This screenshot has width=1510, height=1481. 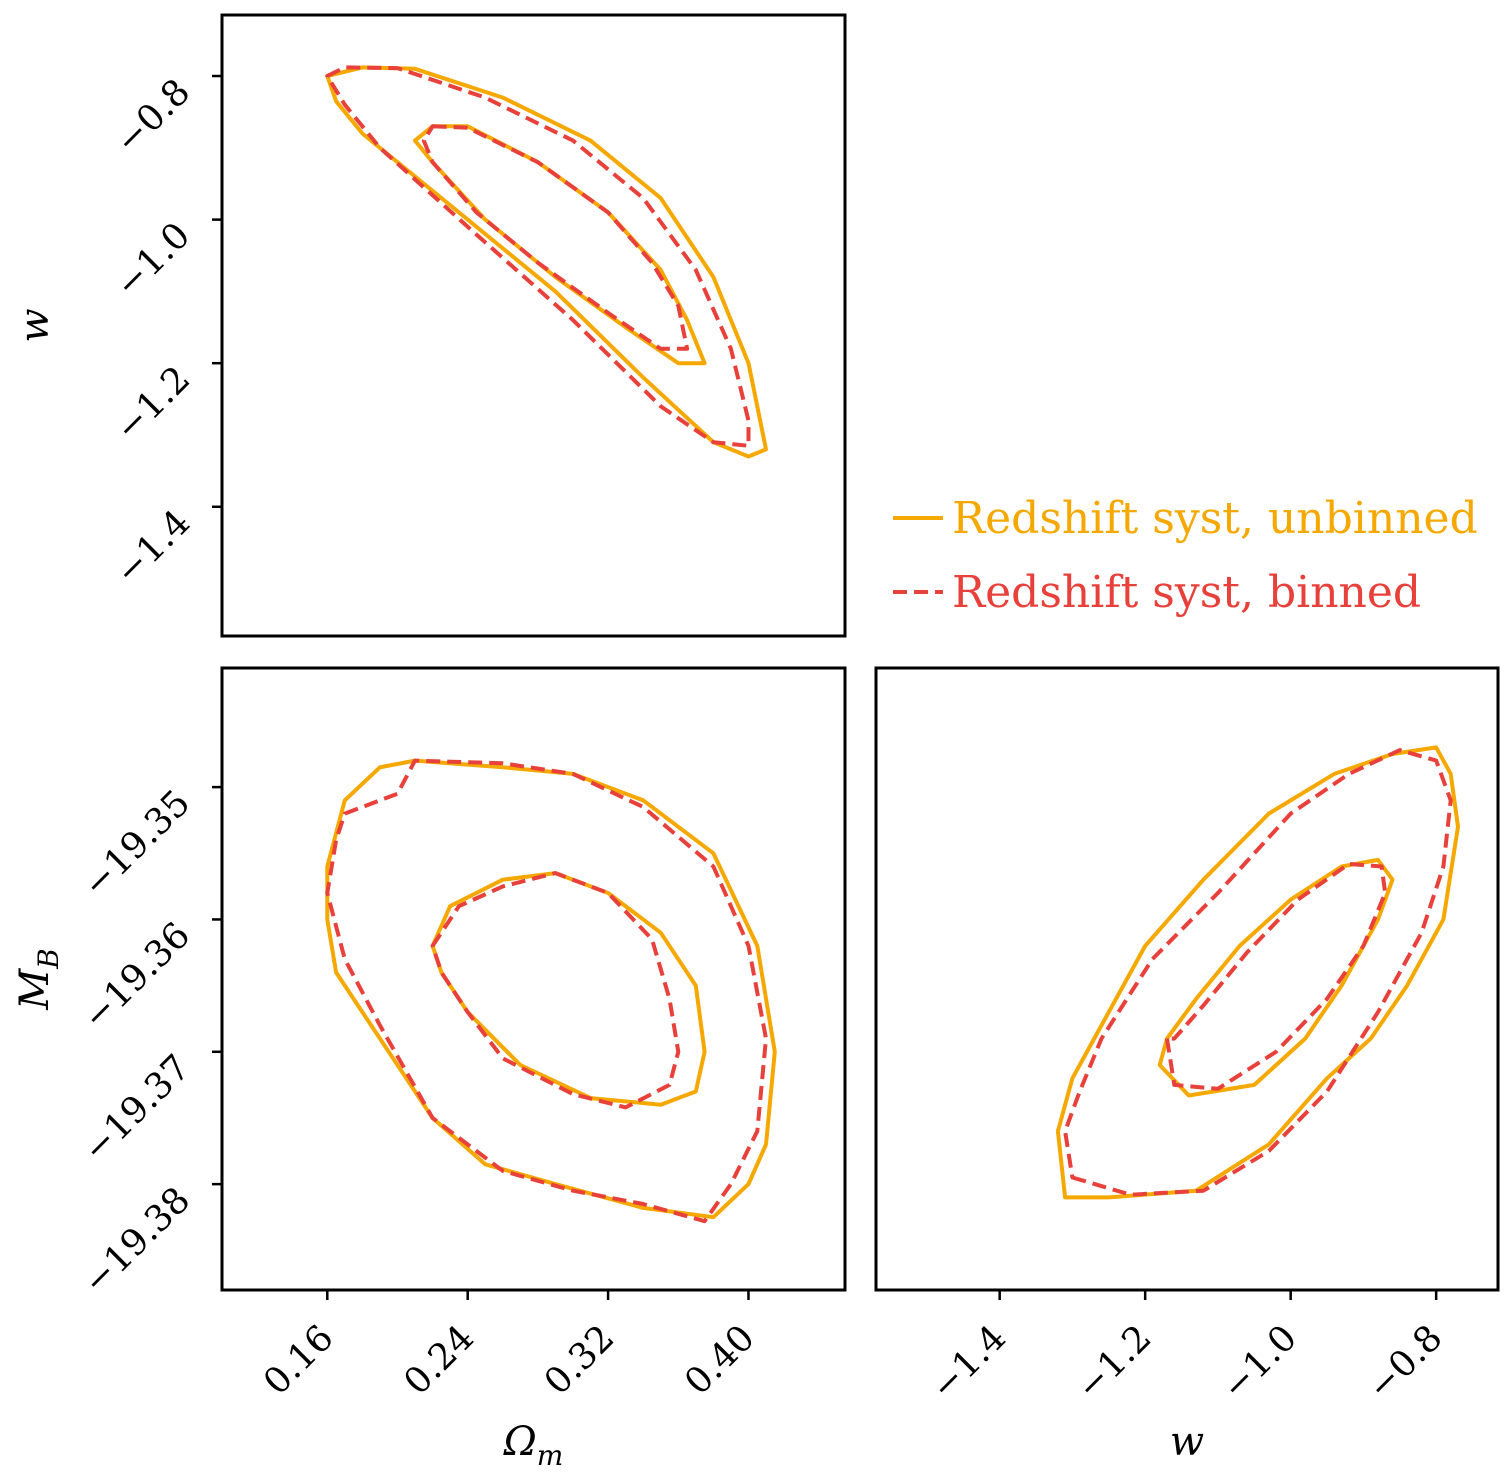 What do you see at coordinates (720, 1360) in the screenshot?
I see `x-tick-label: 0.40` at bounding box center [720, 1360].